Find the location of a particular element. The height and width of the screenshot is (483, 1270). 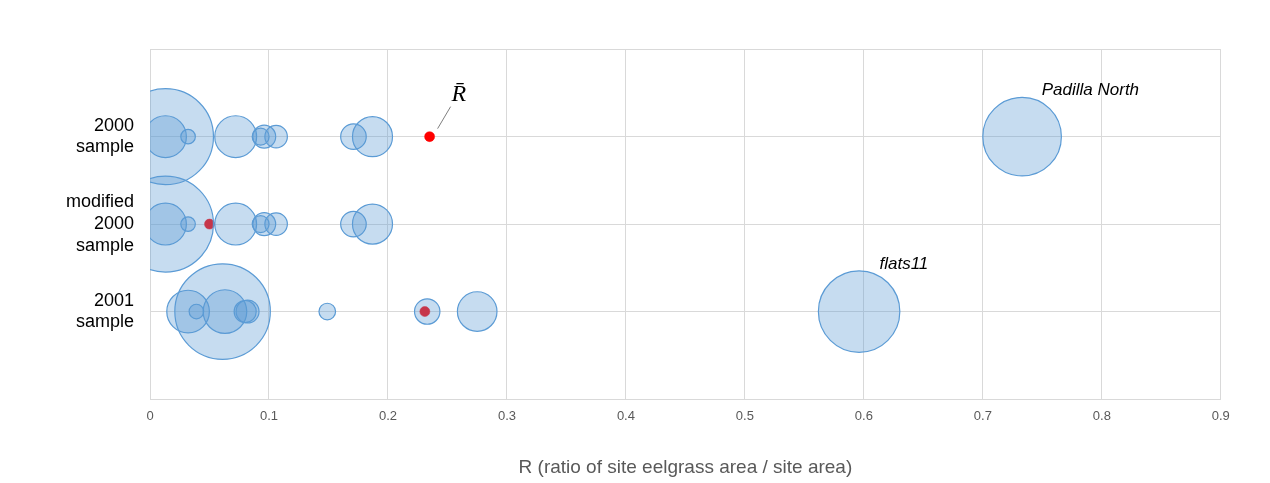

x-tick-label: 0 is located at coordinates (150, 416).